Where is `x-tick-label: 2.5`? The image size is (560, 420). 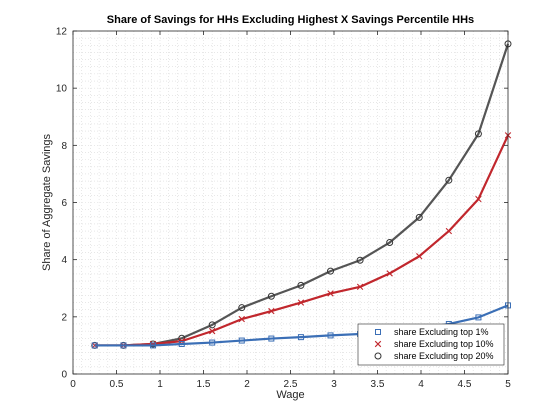
x-tick-label: 2.5 is located at coordinates (291, 384).